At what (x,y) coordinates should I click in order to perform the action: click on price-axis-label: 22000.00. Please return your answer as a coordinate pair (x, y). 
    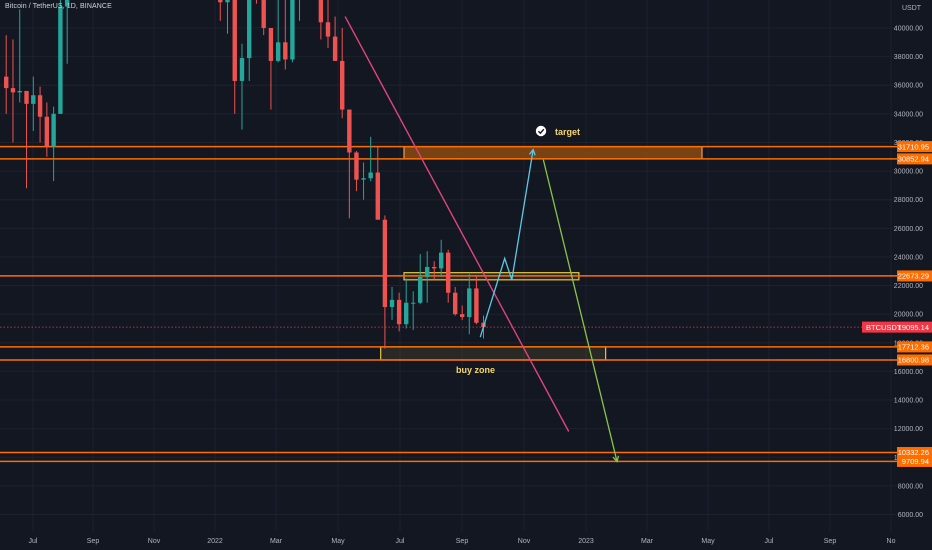
    Looking at the image, I should click on (908, 286).